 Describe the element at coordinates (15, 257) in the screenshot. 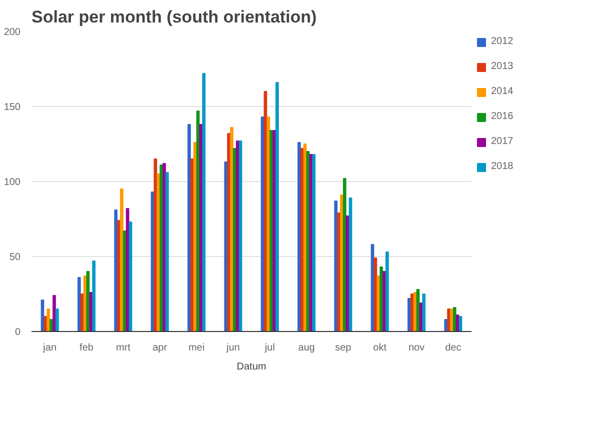

I see `y-tick-label: 50` at that location.